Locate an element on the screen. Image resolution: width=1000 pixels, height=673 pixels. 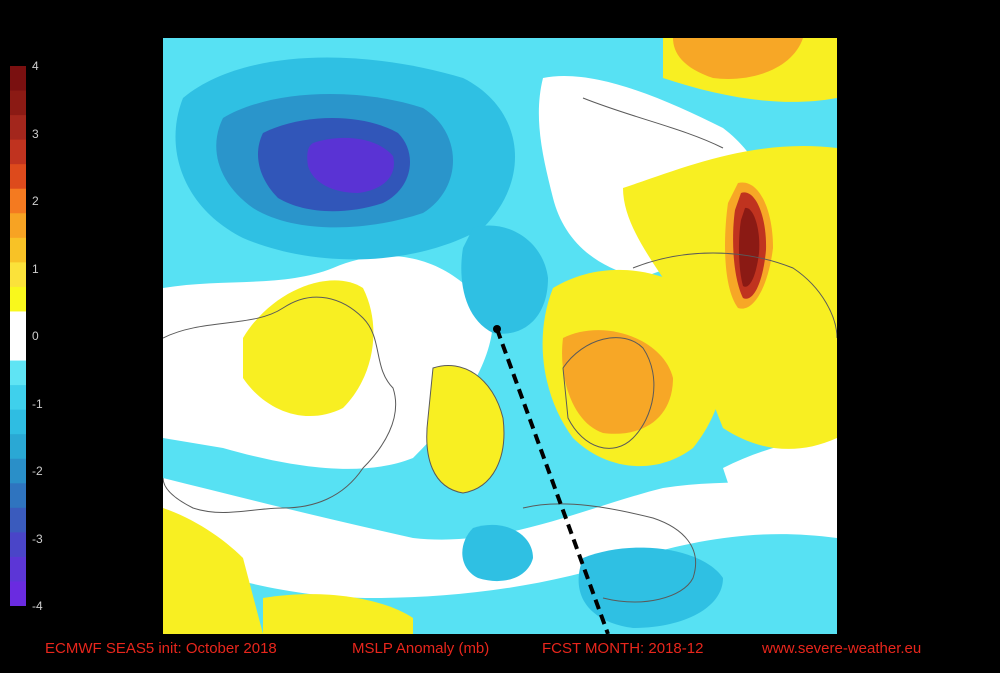
positive-anomaly-max is located at coordinates (749, 247).